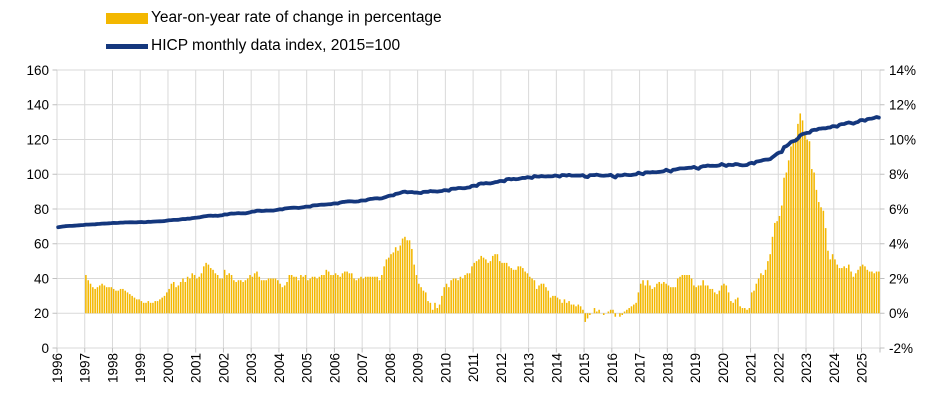  What do you see at coordinates (751, 368) in the screenshot?
I see `svg-text: 2021` at bounding box center [751, 368].